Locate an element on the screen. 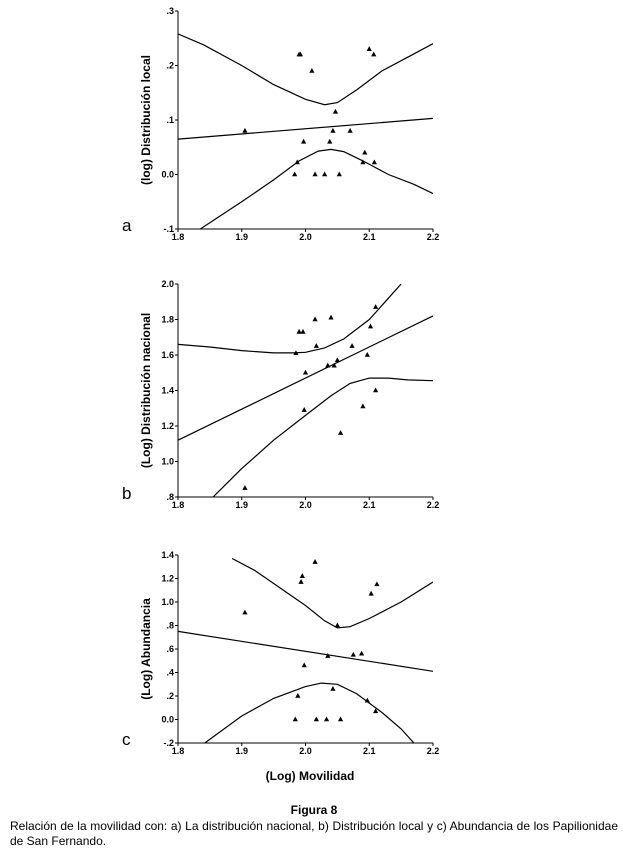  panel-c-y-tick-label: .4 is located at coordinates (170, 673).